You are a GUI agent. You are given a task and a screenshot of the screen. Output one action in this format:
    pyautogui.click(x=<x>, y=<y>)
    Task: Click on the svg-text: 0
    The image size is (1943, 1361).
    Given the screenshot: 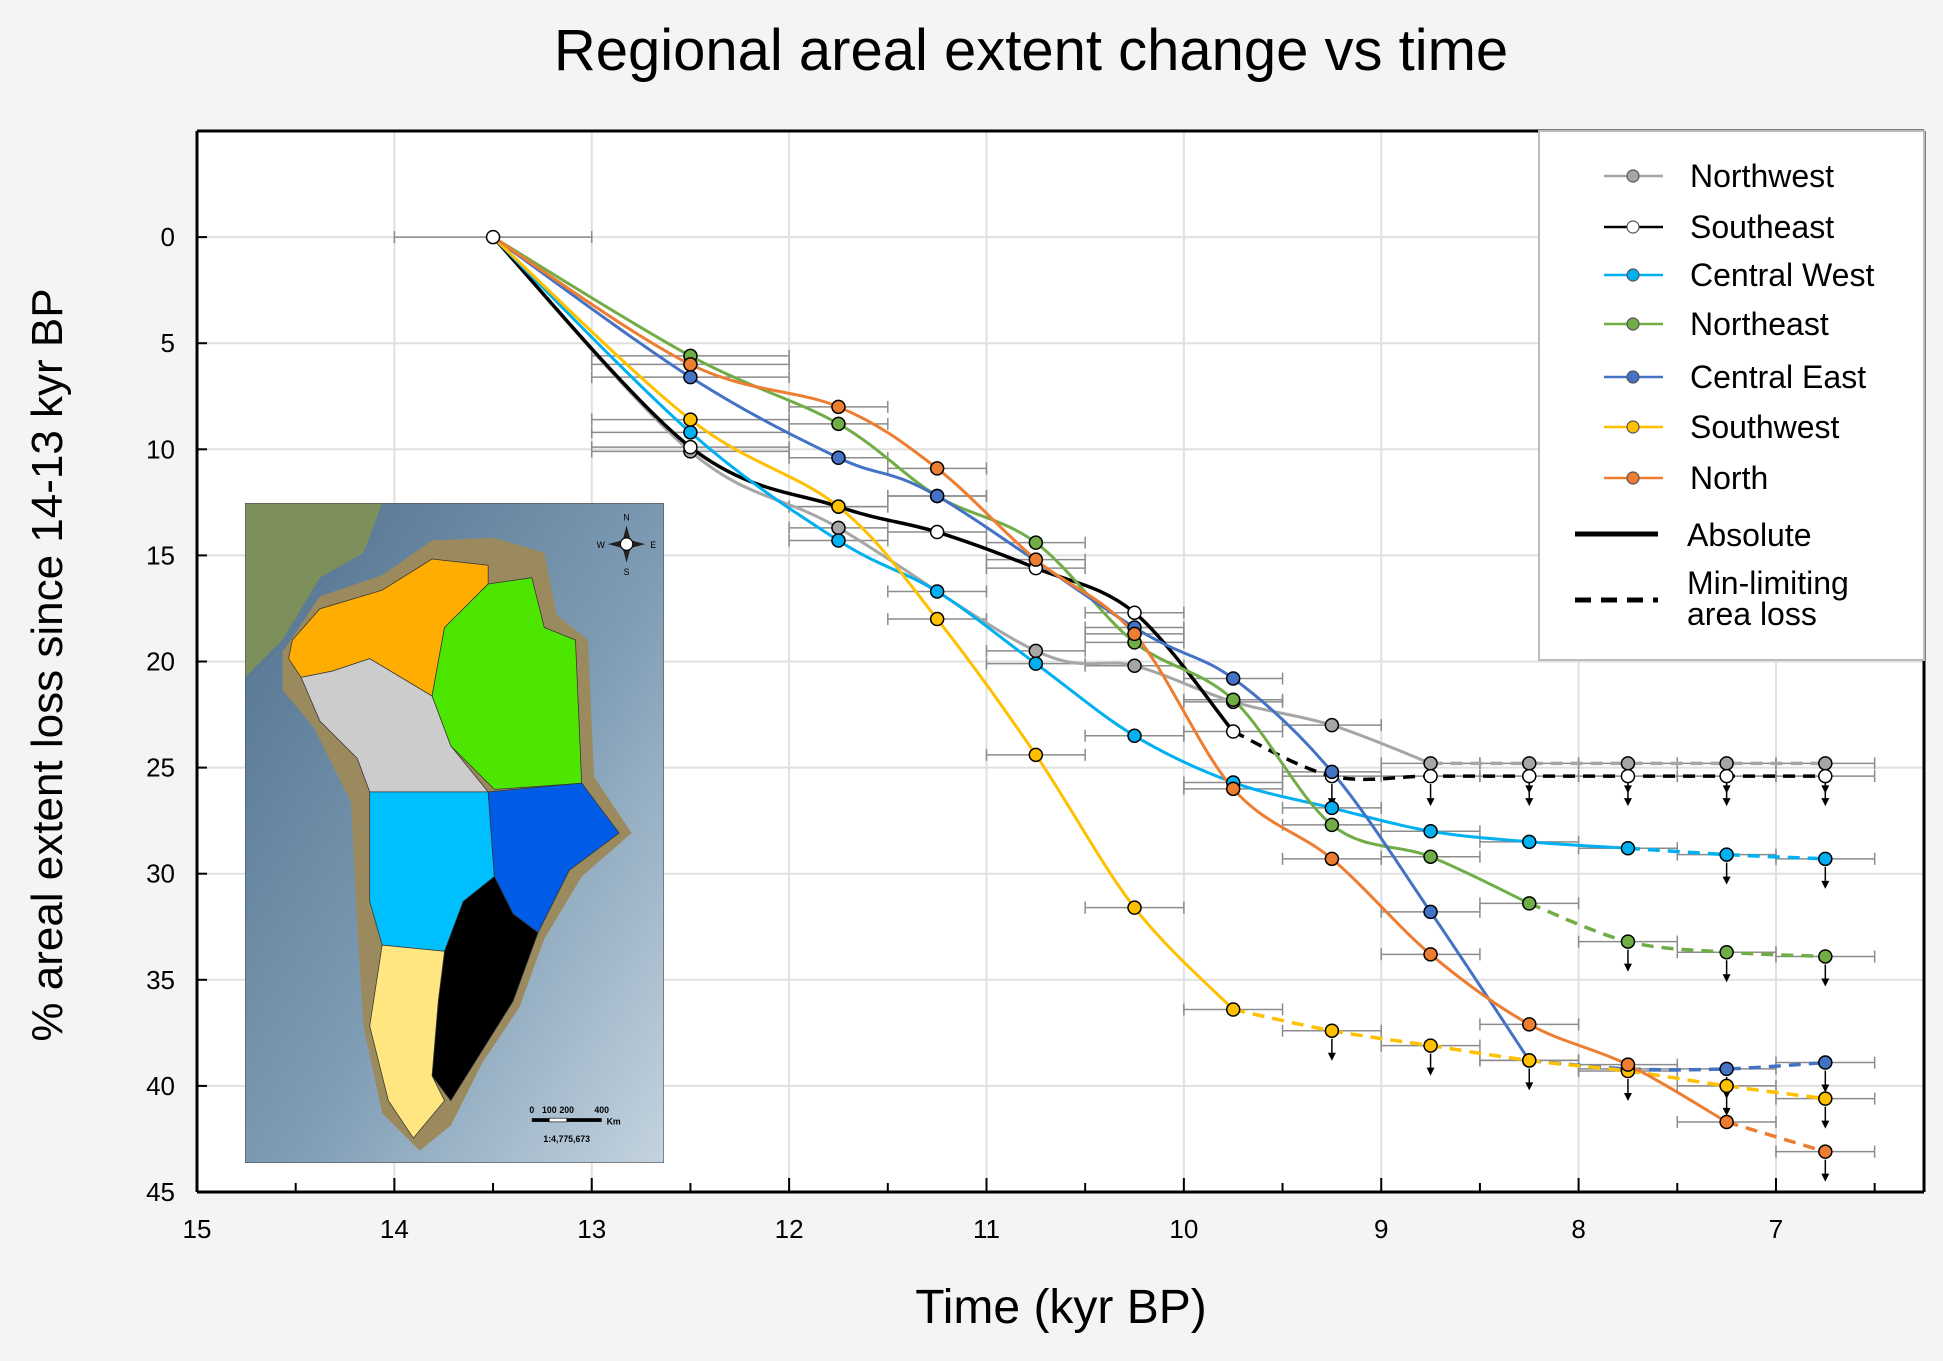 What is the action you would take?
    pyautogui.click(x=531, y=1110)
    